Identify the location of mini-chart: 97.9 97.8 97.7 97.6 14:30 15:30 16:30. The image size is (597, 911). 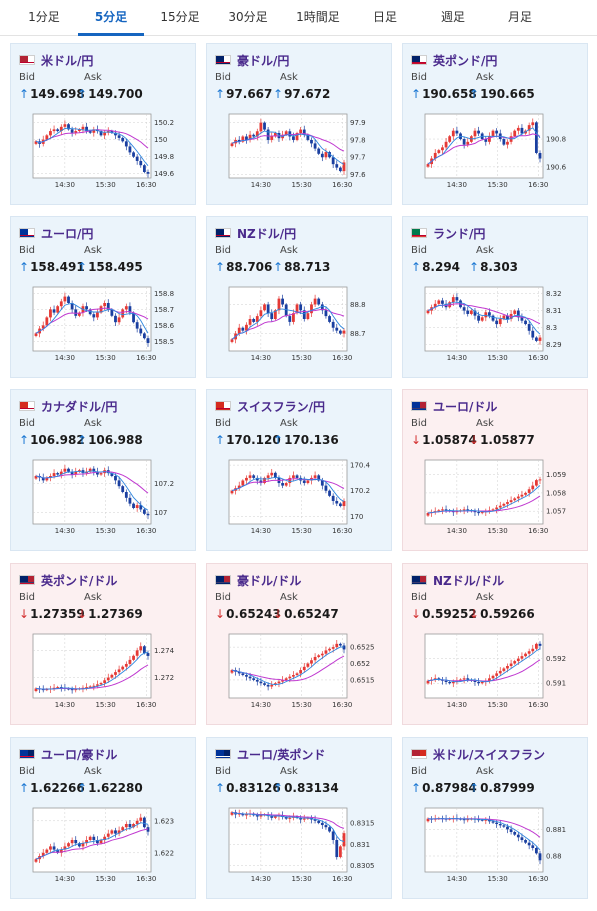
(299, 153).